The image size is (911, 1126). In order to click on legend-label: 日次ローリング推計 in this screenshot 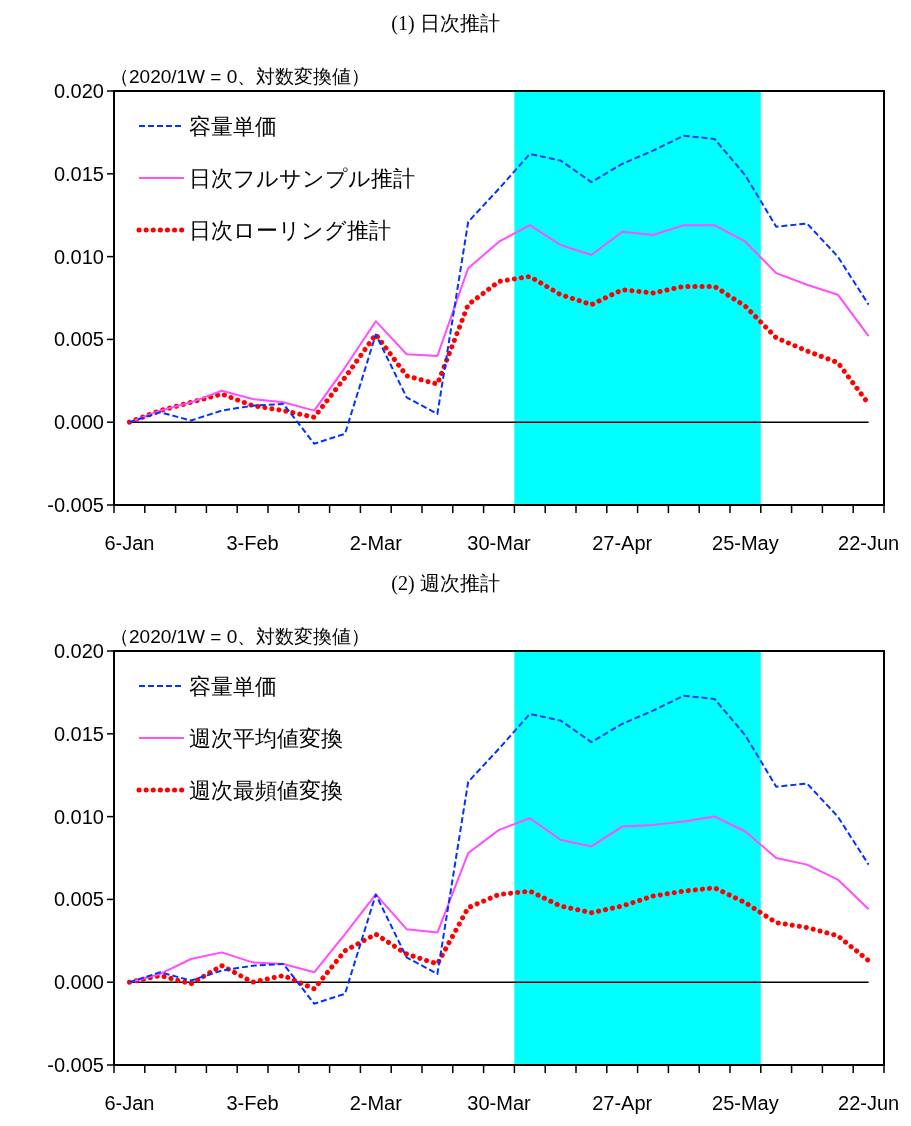, I will do `click(290, 230)`.